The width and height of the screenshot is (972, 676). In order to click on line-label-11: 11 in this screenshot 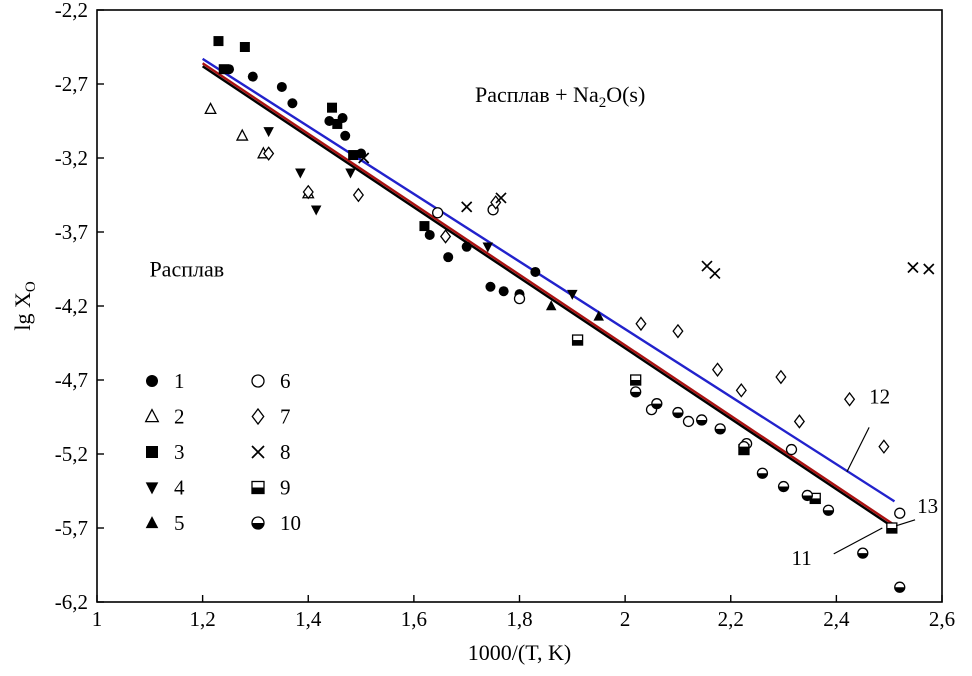, I will do `click(801, 558)`.